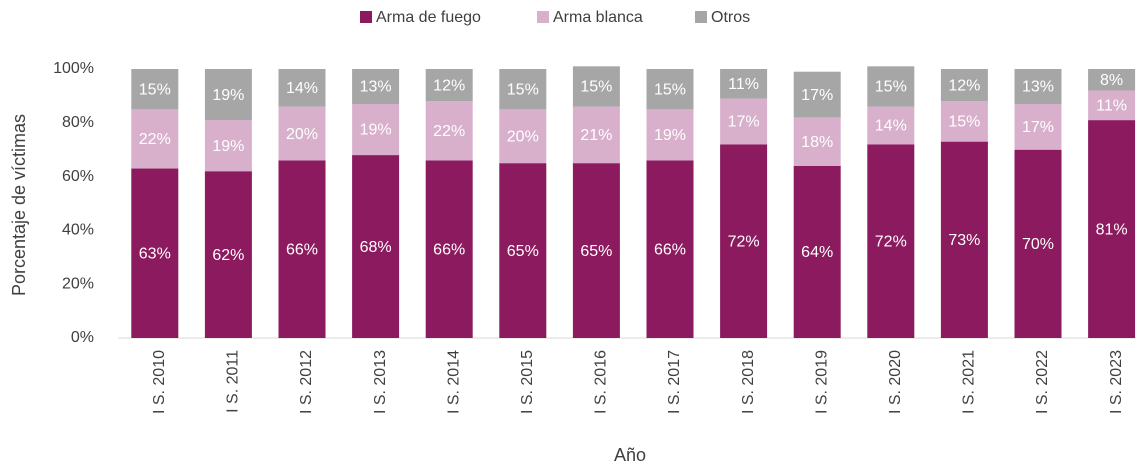 The width and height of the screenshot is (1138, 470). What do you see at coordinates (73, 68) in the screenshot?
I see `y-tick-label: 100%` at bounding box center [73, 68].